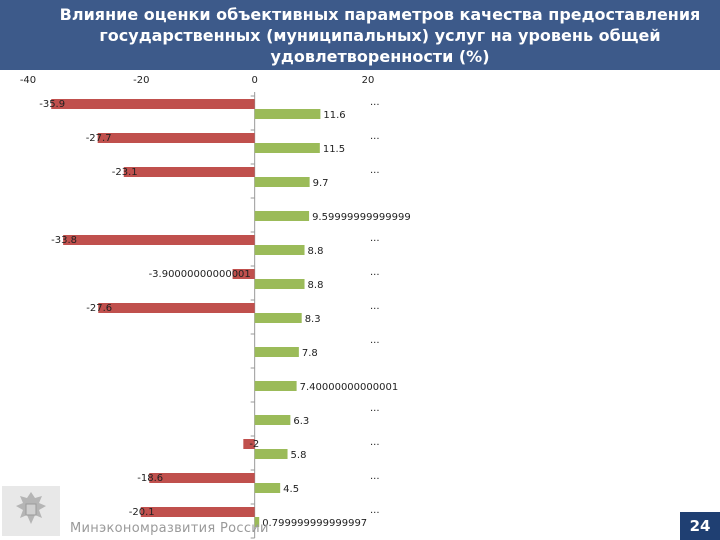 The image size is (720, 540). Describe the element at coordinates (28, 80) in the screenshot. I see `x-tick-label: -40` at that location.